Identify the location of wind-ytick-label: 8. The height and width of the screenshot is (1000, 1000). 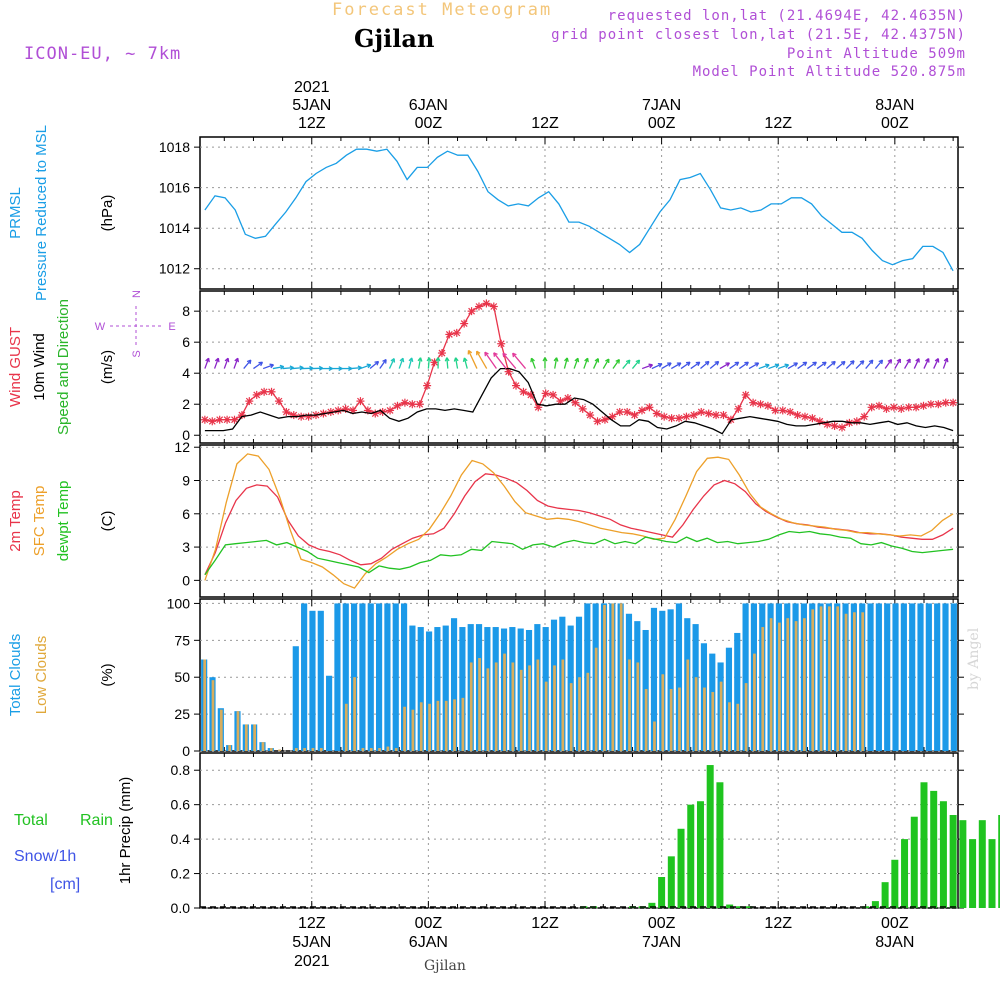
(186, 311).